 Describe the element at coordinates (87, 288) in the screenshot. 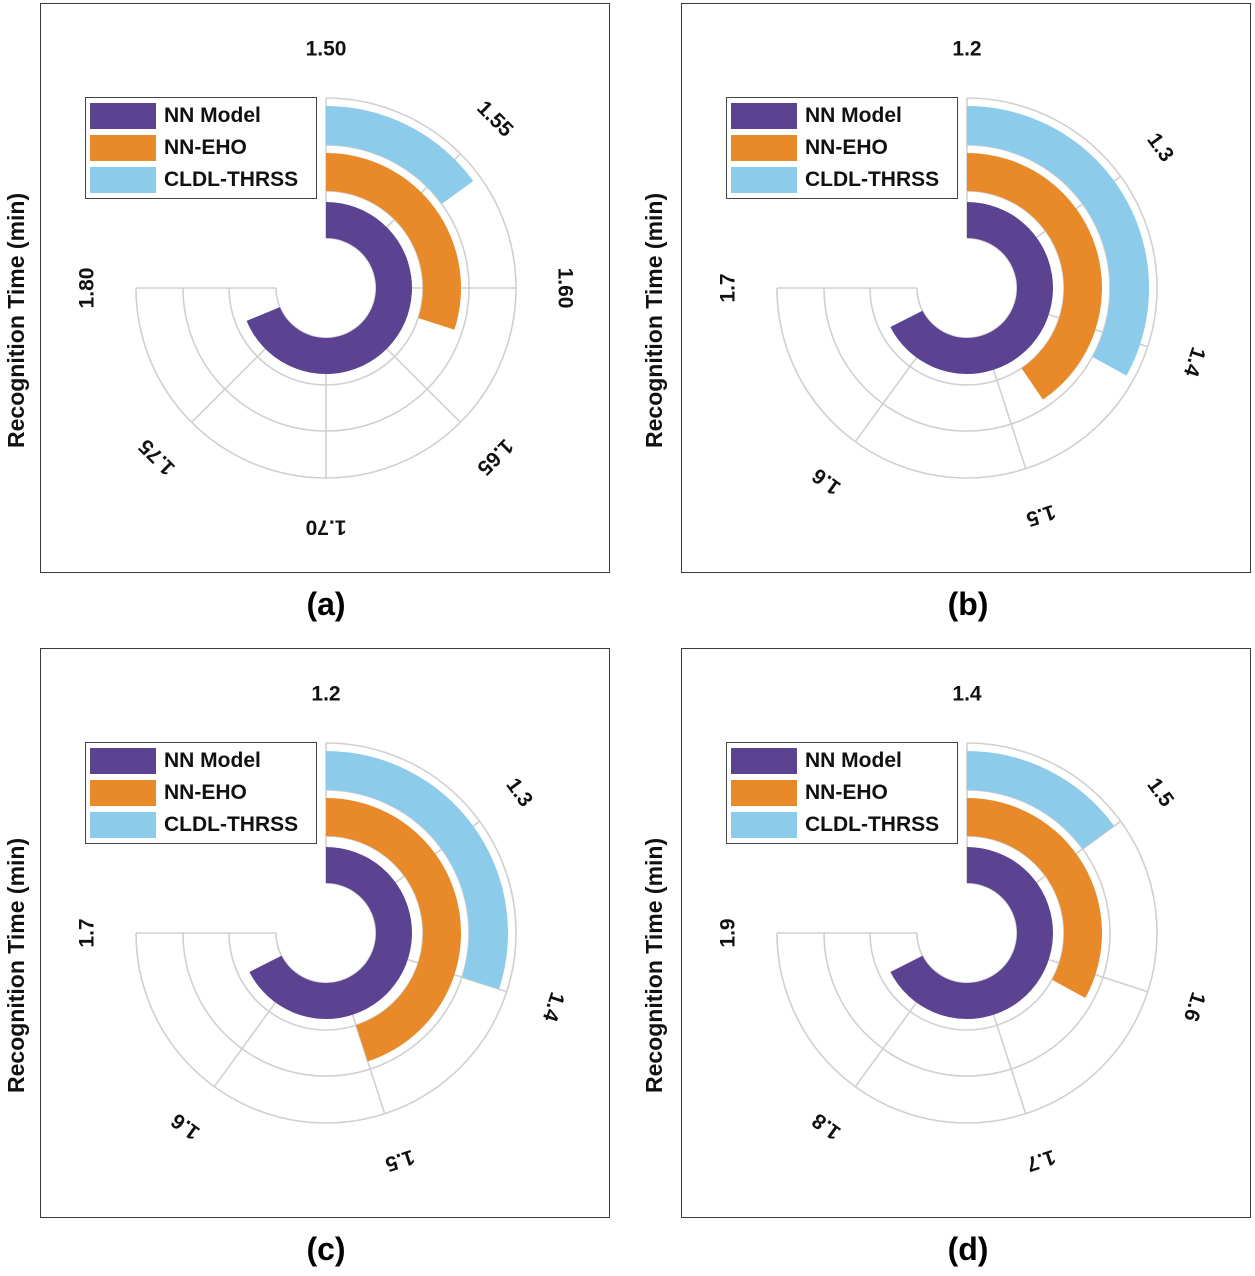

I see `theta-tick-label: 1.80` at that location.